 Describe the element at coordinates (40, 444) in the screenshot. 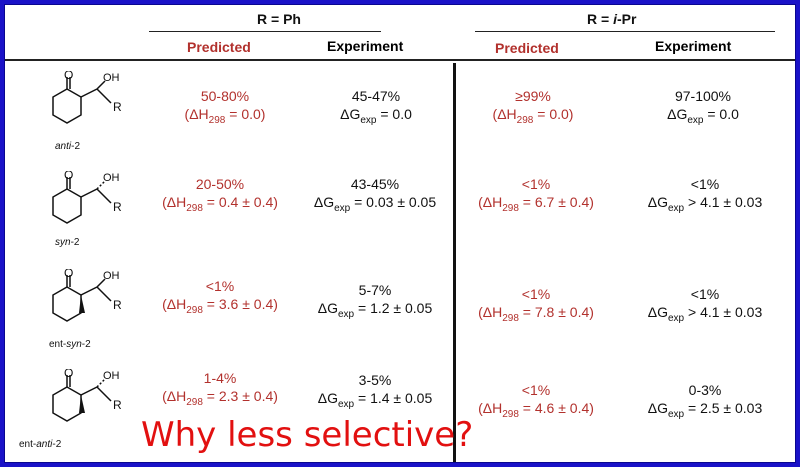

I see `compound-name-row4: ent-anti-2` at that location.